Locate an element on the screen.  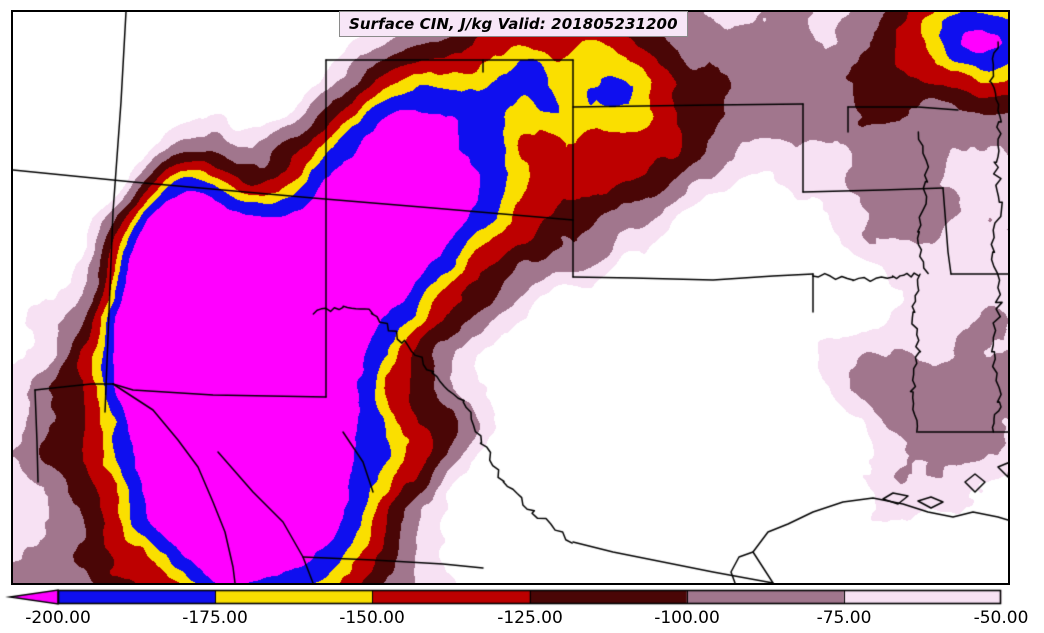
colorbar-tick-label: -100.00 is located at coordinates (687, 618).